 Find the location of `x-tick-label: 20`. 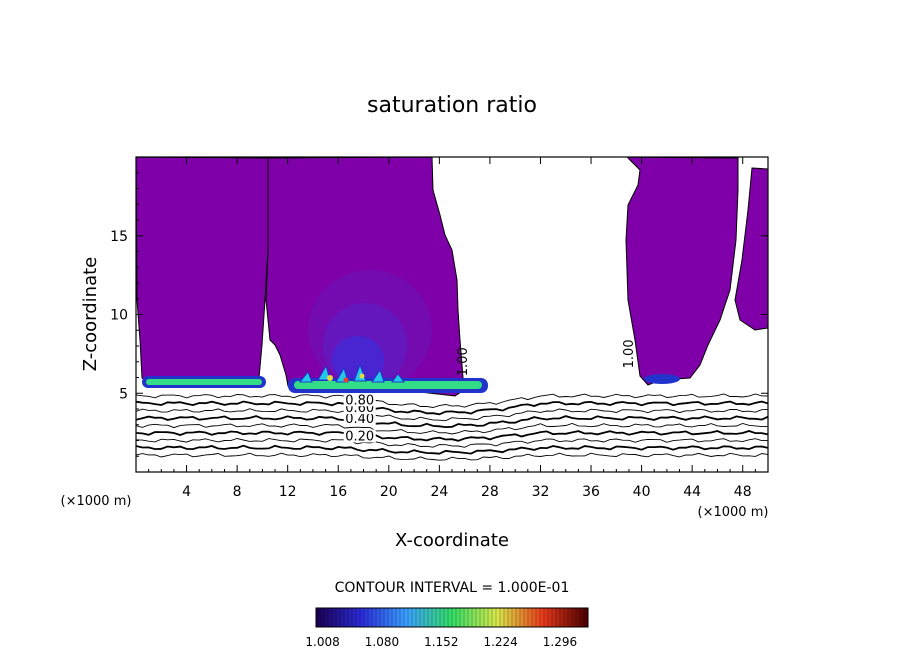

x-tick-label: 20 is located at coordinates (389, 492).